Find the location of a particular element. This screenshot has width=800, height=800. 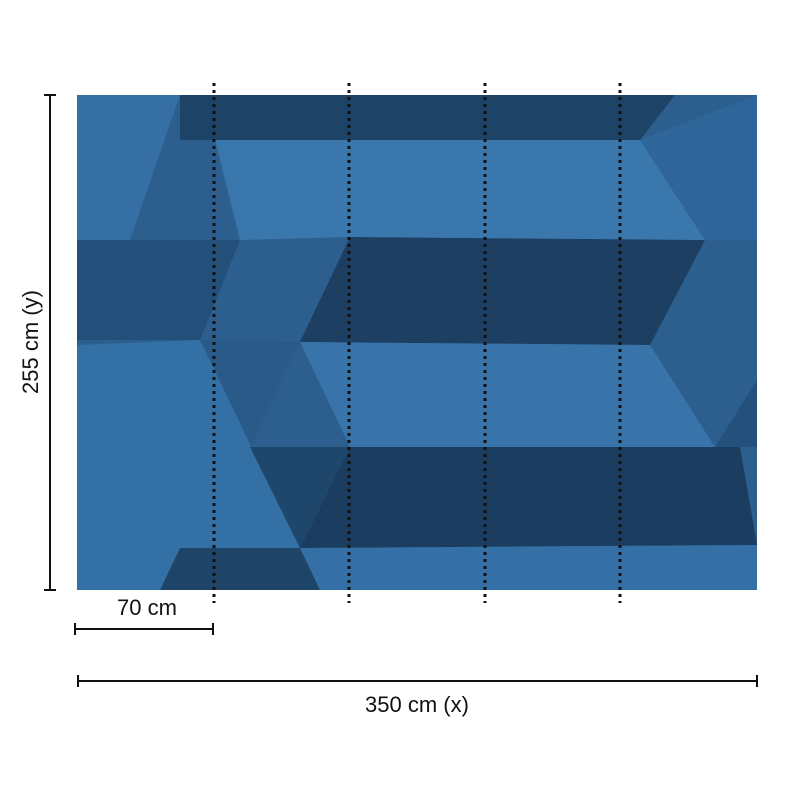

height-label: 255 cm (y) is located at coordinates (30, 342).